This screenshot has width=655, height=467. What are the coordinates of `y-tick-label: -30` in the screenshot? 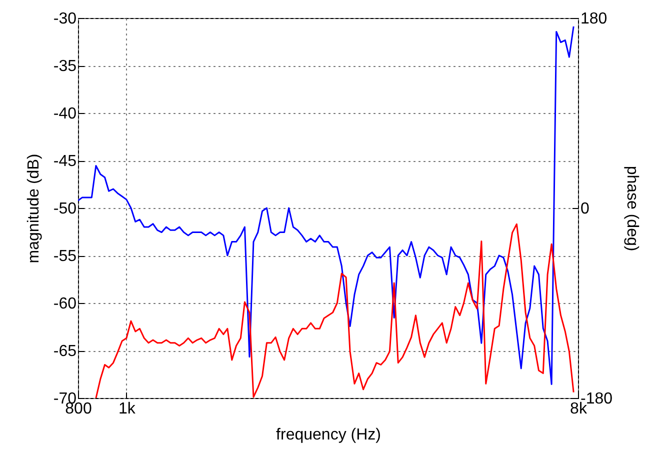 It's located at (65, 19).